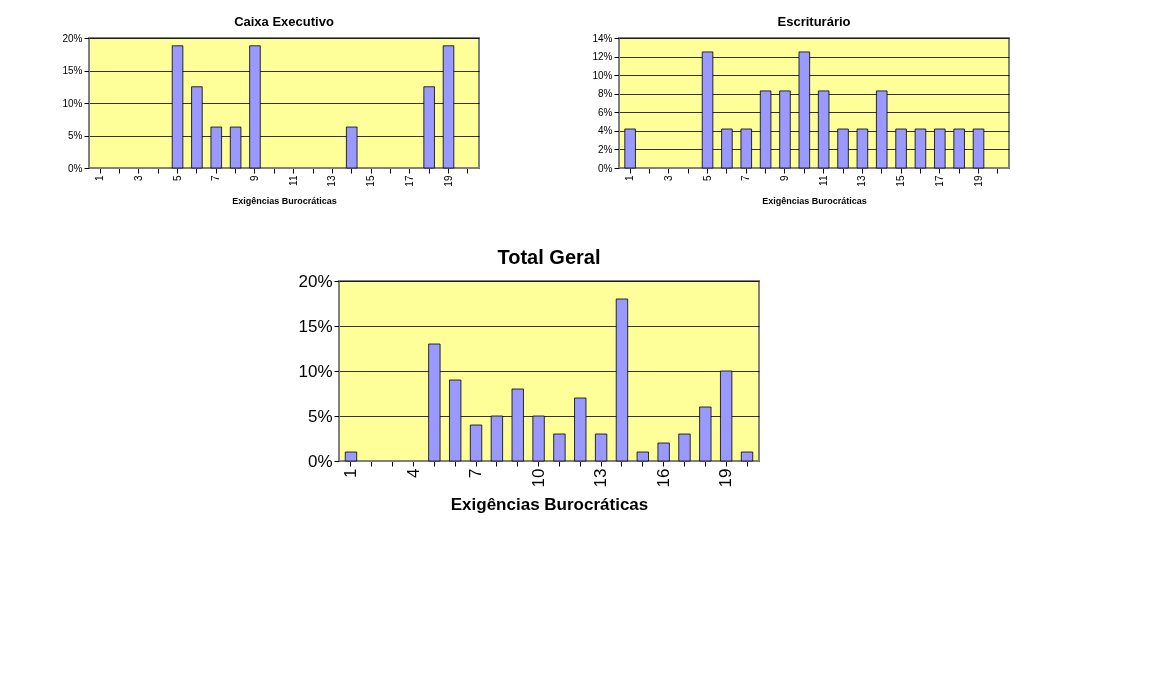 Image resolution: width=1176 pixels, height=698 pixels. I want to click on y-tick-label: 14%, so click(602, 38).